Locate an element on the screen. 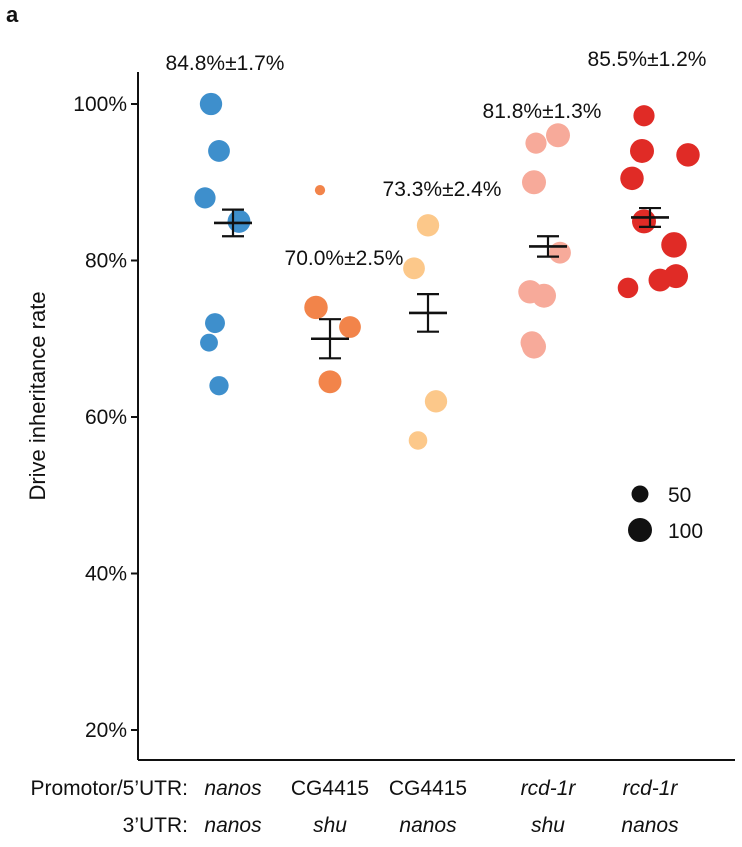 This screenshot has height=847, width=742. category-promoter-label: nanos is located at coordinates (233, 788).